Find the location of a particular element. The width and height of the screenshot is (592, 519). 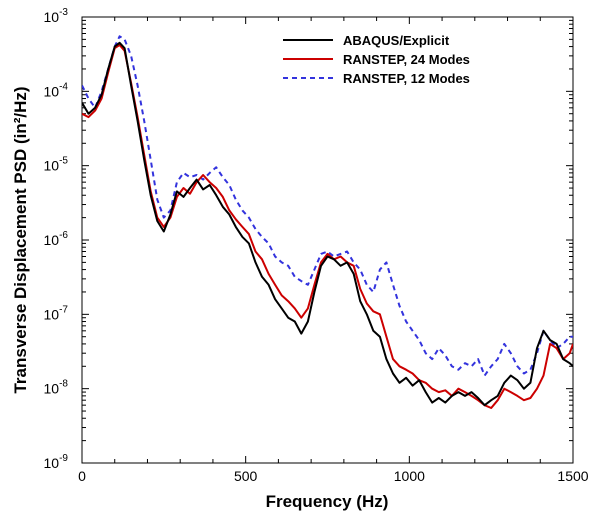

x-tick-labels: 0 500 1000 1500 is located at coordinates (333, 476).